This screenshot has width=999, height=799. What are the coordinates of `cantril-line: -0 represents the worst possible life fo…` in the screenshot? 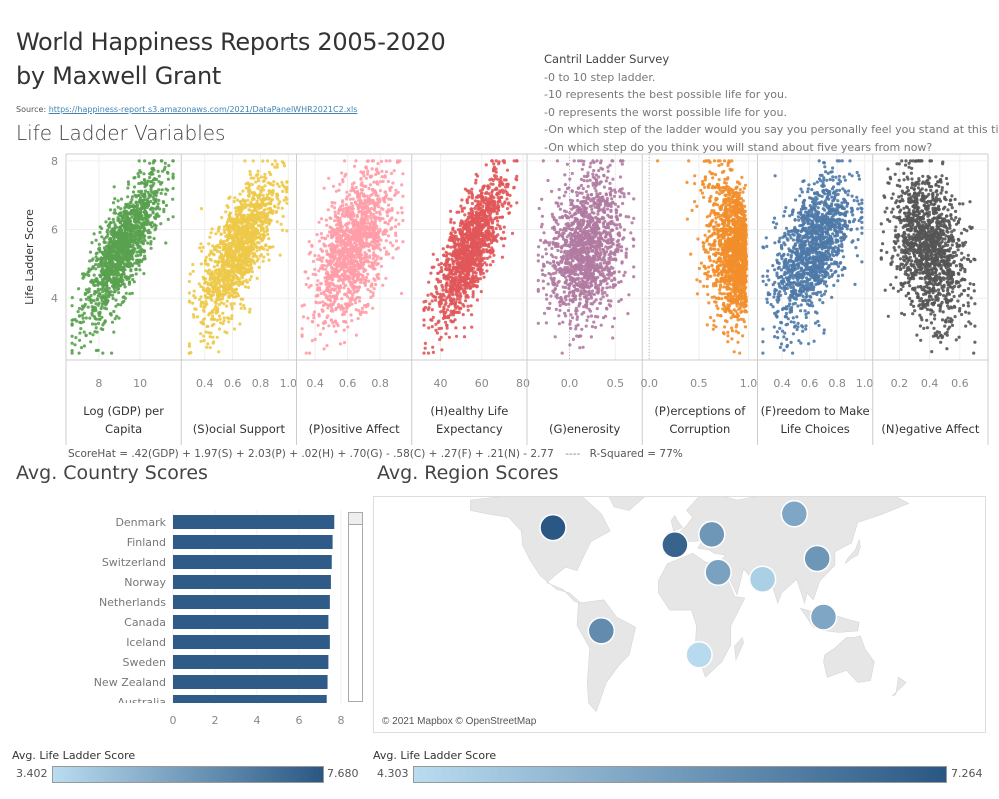 It's located at (666, 112).